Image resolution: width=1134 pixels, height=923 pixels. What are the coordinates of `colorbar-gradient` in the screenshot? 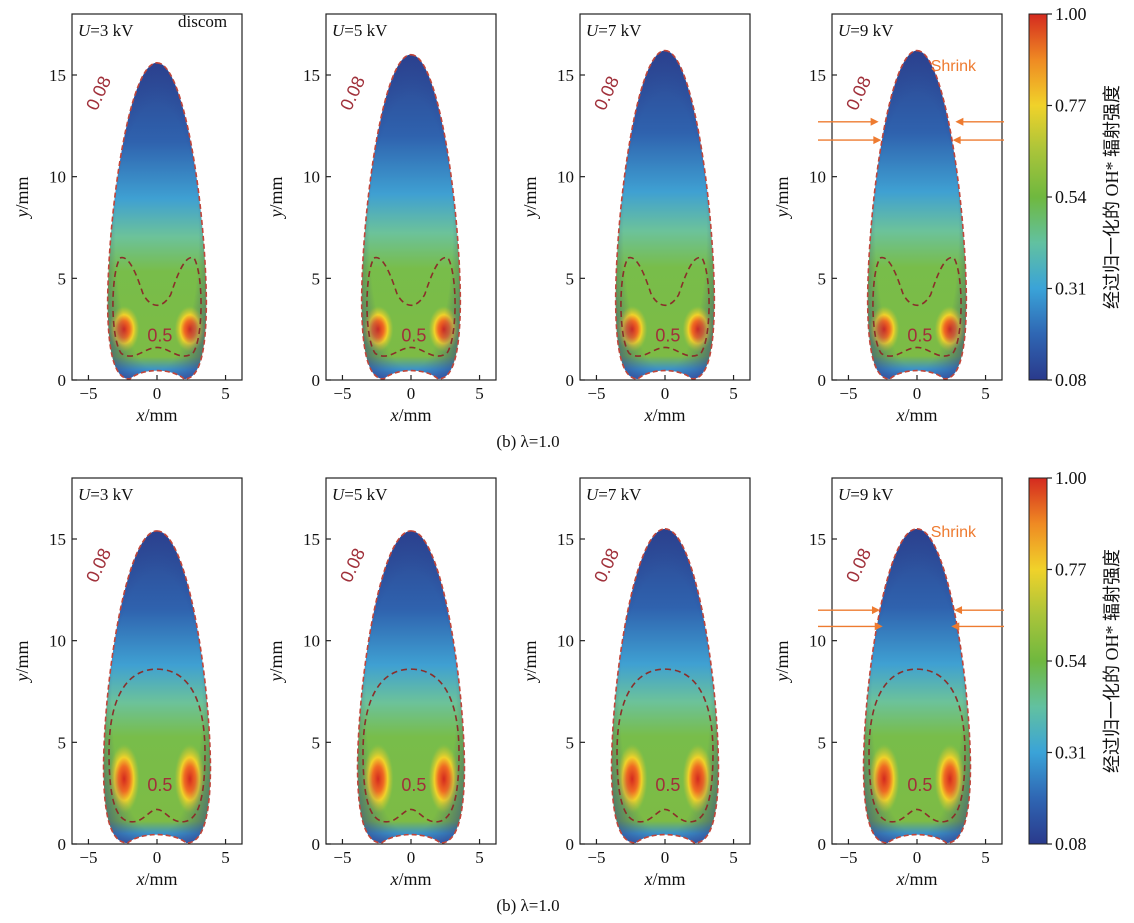 It's located at (1038, 661).